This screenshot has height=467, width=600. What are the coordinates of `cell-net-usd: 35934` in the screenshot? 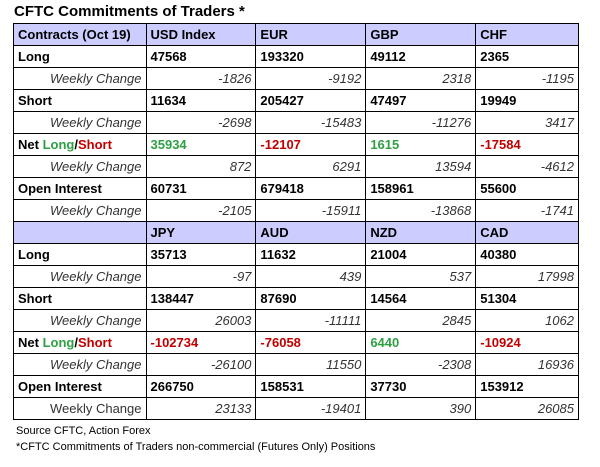 It's located at (201, 144).